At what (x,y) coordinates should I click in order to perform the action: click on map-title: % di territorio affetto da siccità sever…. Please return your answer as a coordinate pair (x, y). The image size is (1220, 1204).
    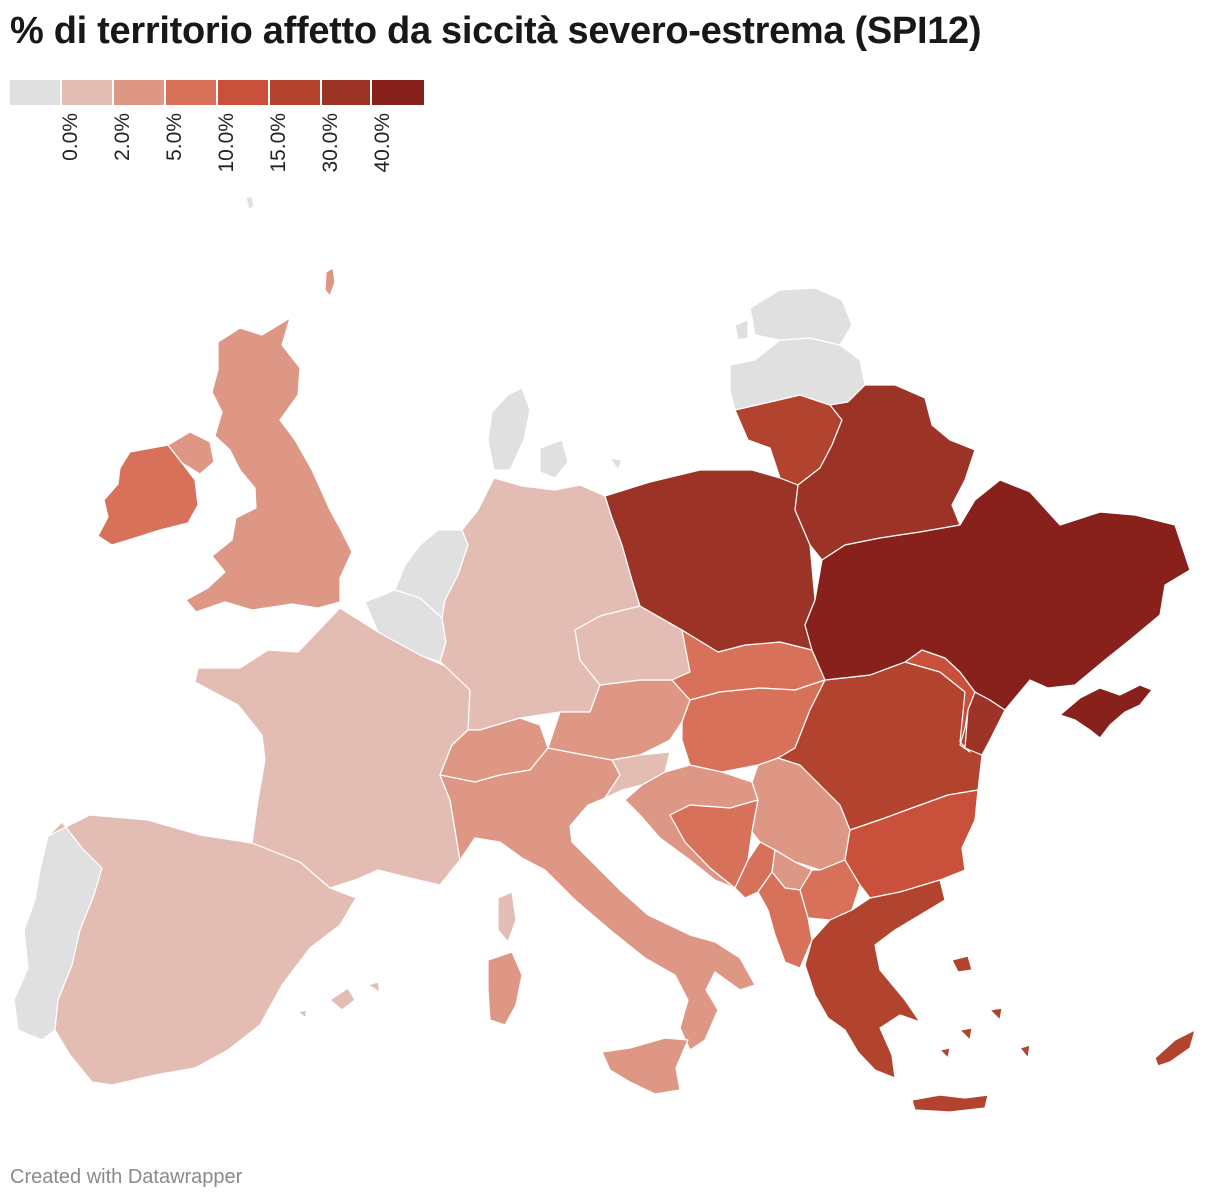
    Looking at the image, I should click on (496, 31).